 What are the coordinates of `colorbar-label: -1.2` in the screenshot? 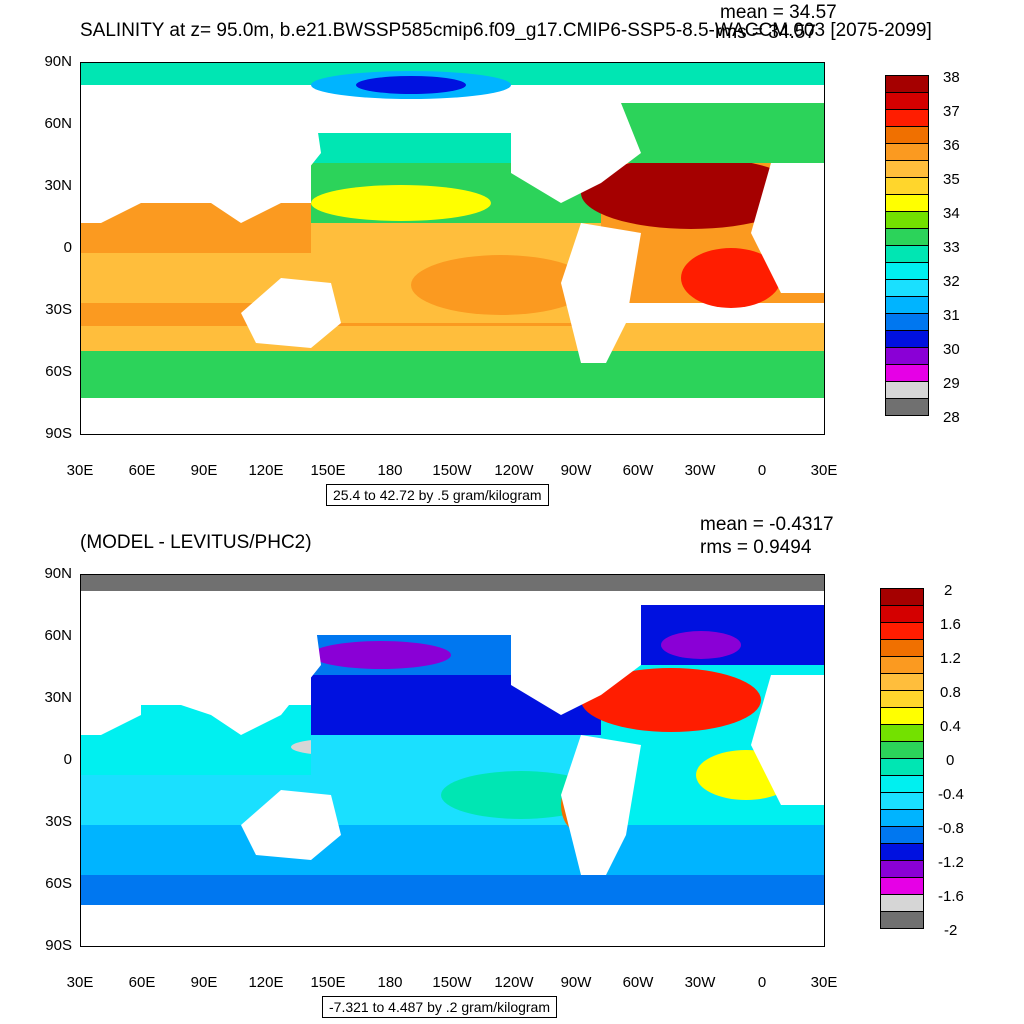 It's located at (951, 862).